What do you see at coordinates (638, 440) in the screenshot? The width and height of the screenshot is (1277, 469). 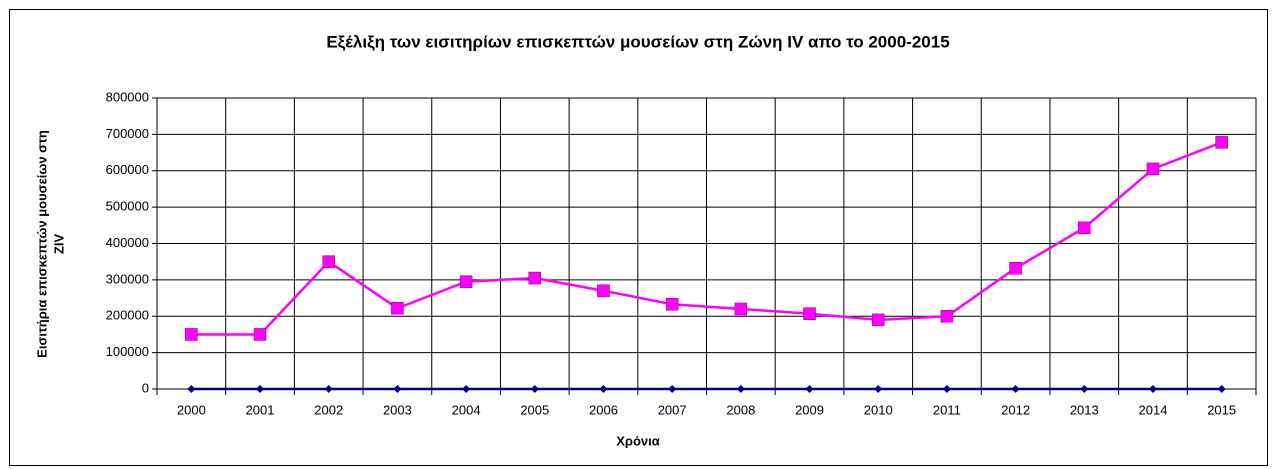 I see `x-axis-label: Χρόνια` at bounding box center [638, 440].